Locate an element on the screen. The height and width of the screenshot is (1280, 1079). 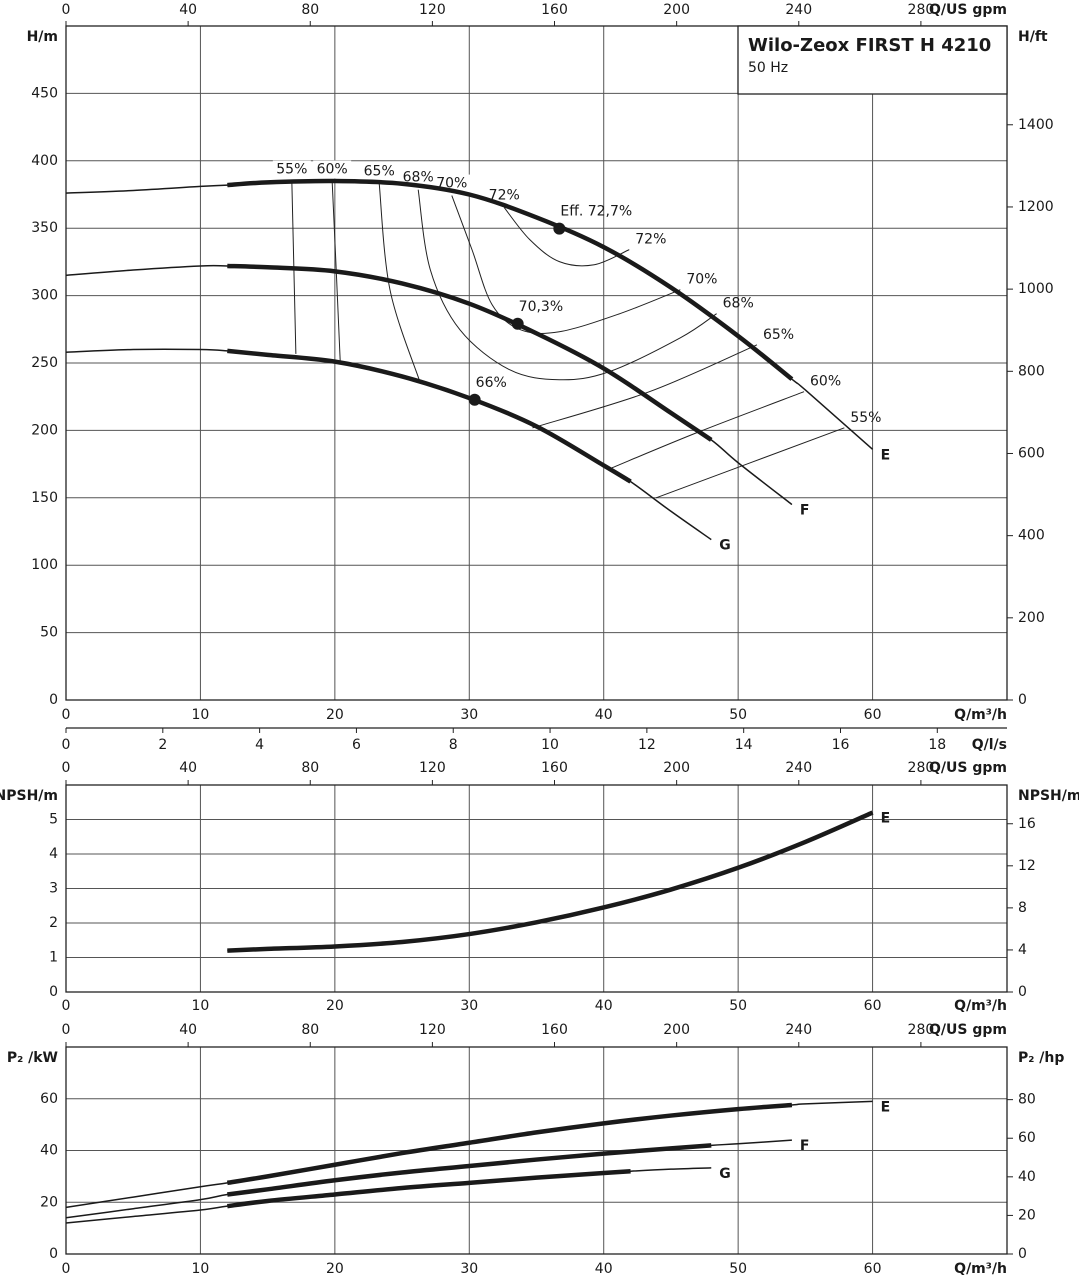
y2-axis-title: NPSH/m is located at coordinates (1048, 796).